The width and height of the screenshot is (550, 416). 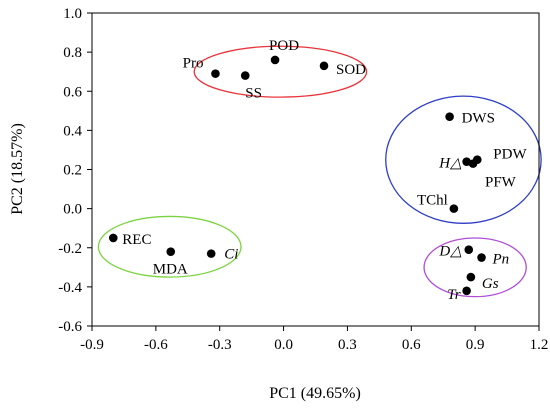 What do you see at coordinates (411, 345) in the screenshot?
I see `x-tick-label: 0.6` at bounding box center [411, 345].